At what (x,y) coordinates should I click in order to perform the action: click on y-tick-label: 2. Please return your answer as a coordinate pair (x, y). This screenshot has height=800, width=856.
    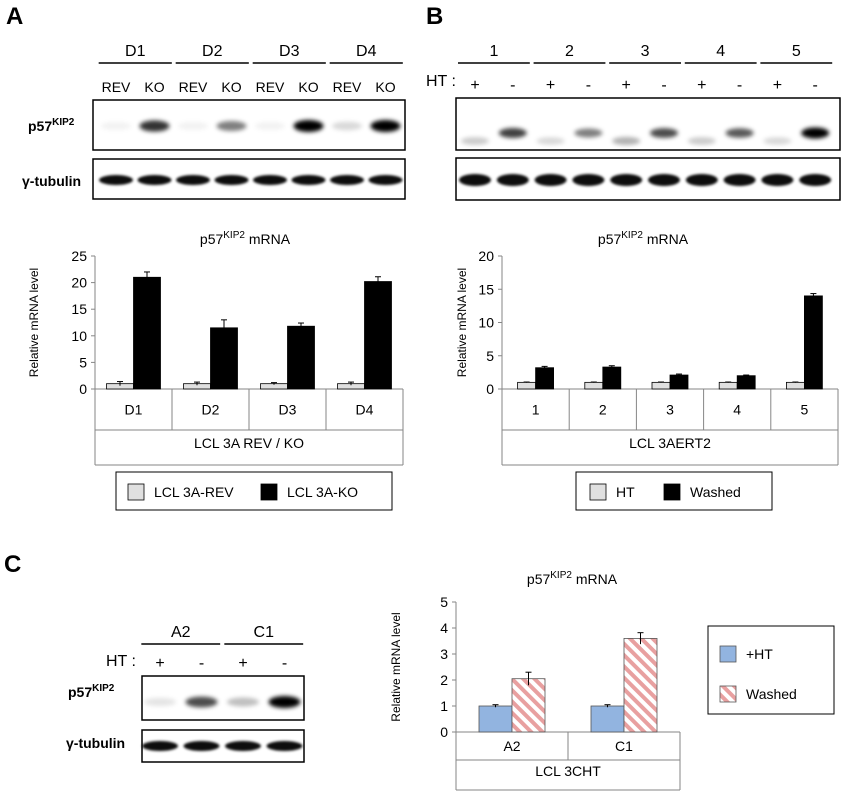
    Looking at the image, I should click on (444, 680).